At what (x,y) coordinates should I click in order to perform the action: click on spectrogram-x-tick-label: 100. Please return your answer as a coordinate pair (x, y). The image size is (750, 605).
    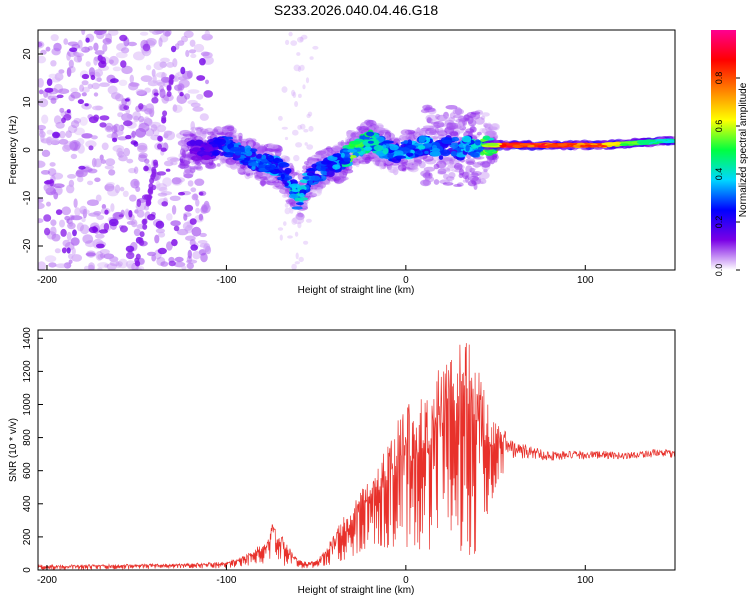
    Looking at the image, I should click on (585, 280).